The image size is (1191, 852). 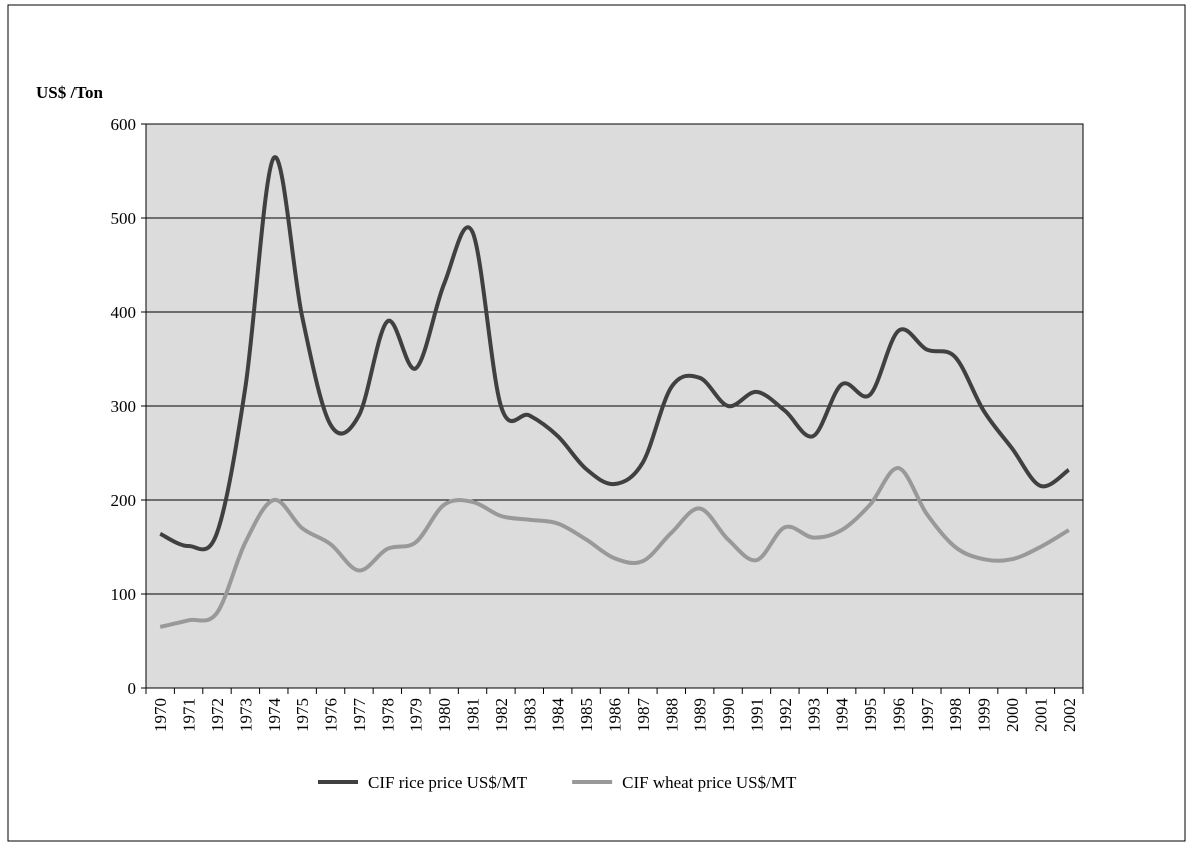 What do you see at coordinates (614, 547) in the screenshot?
I see `line-series` at bounding box center [614, 547].